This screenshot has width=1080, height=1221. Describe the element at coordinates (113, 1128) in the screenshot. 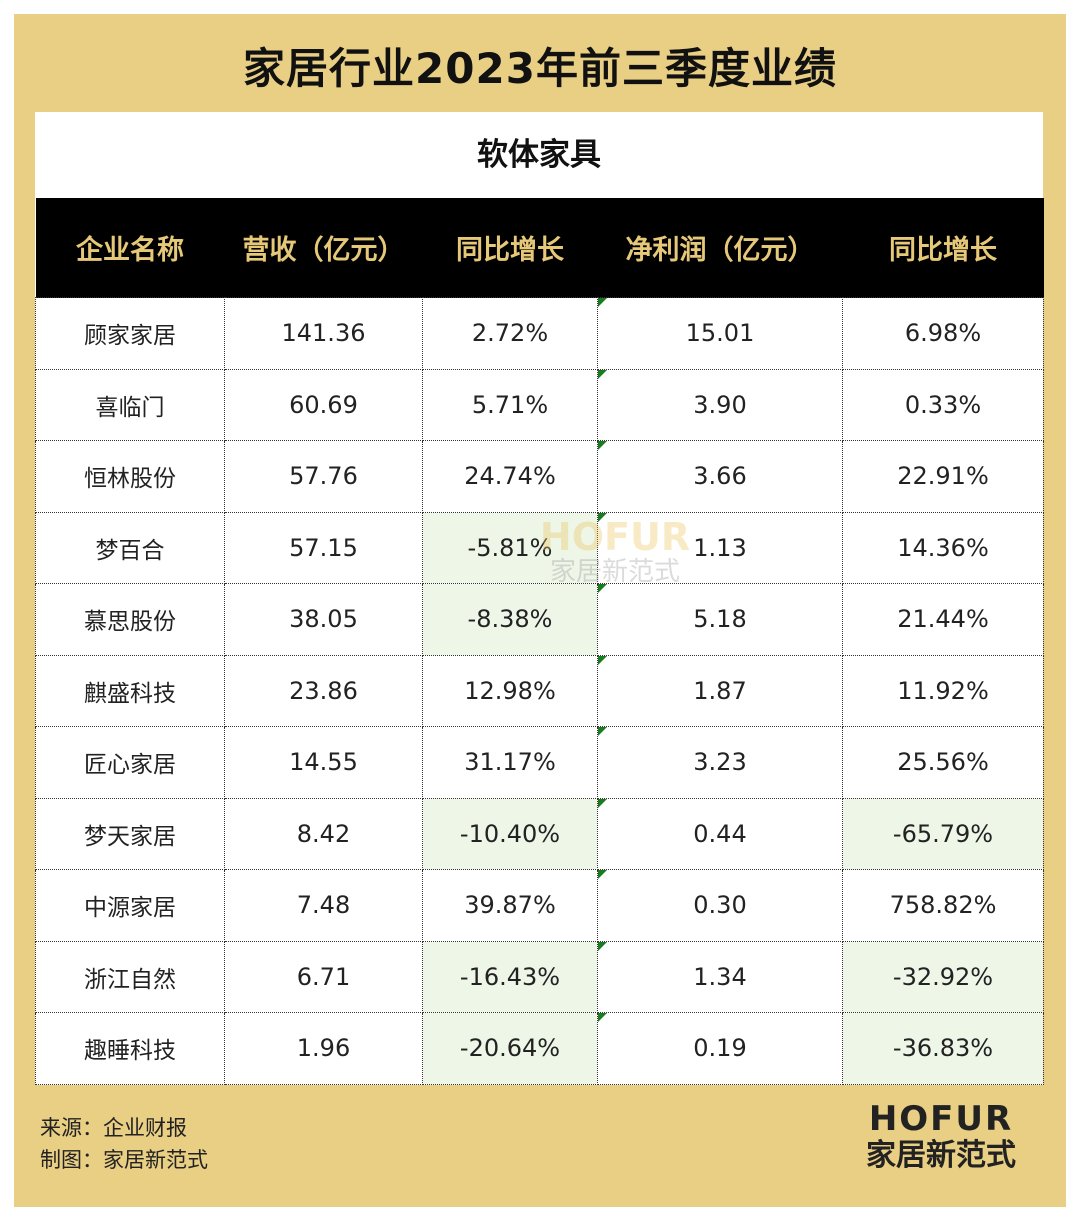

I see `source-note: 来源：企业财报` at that location.